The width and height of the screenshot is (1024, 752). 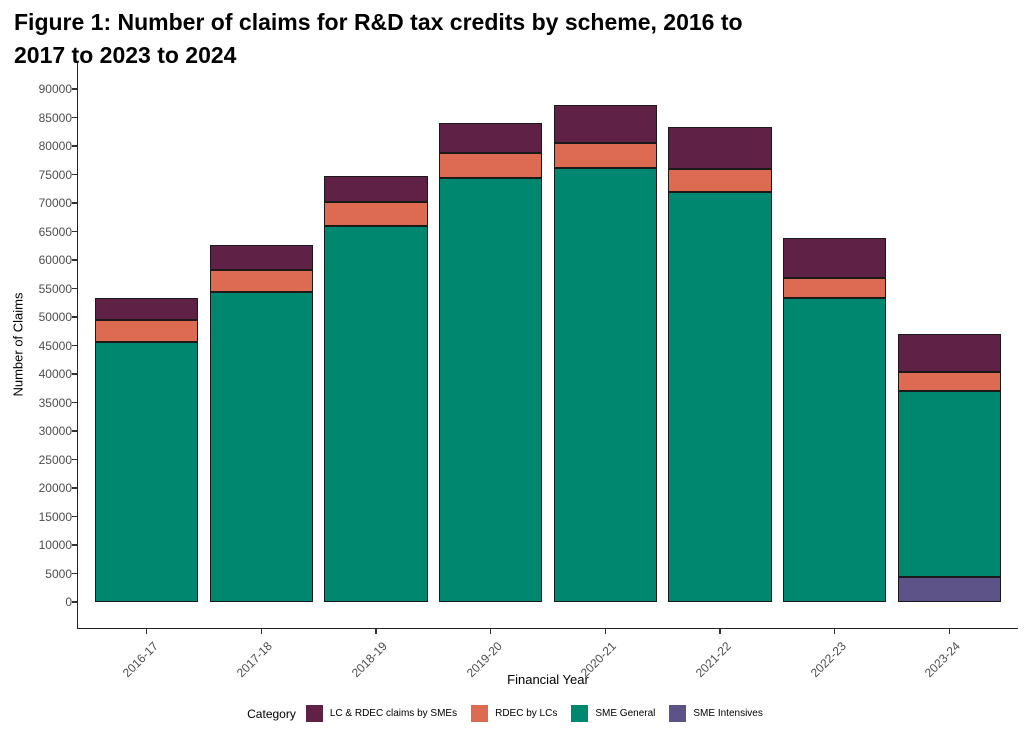 I want to click on y-axis-tick-label: 75000, so click(x=55, y=174).